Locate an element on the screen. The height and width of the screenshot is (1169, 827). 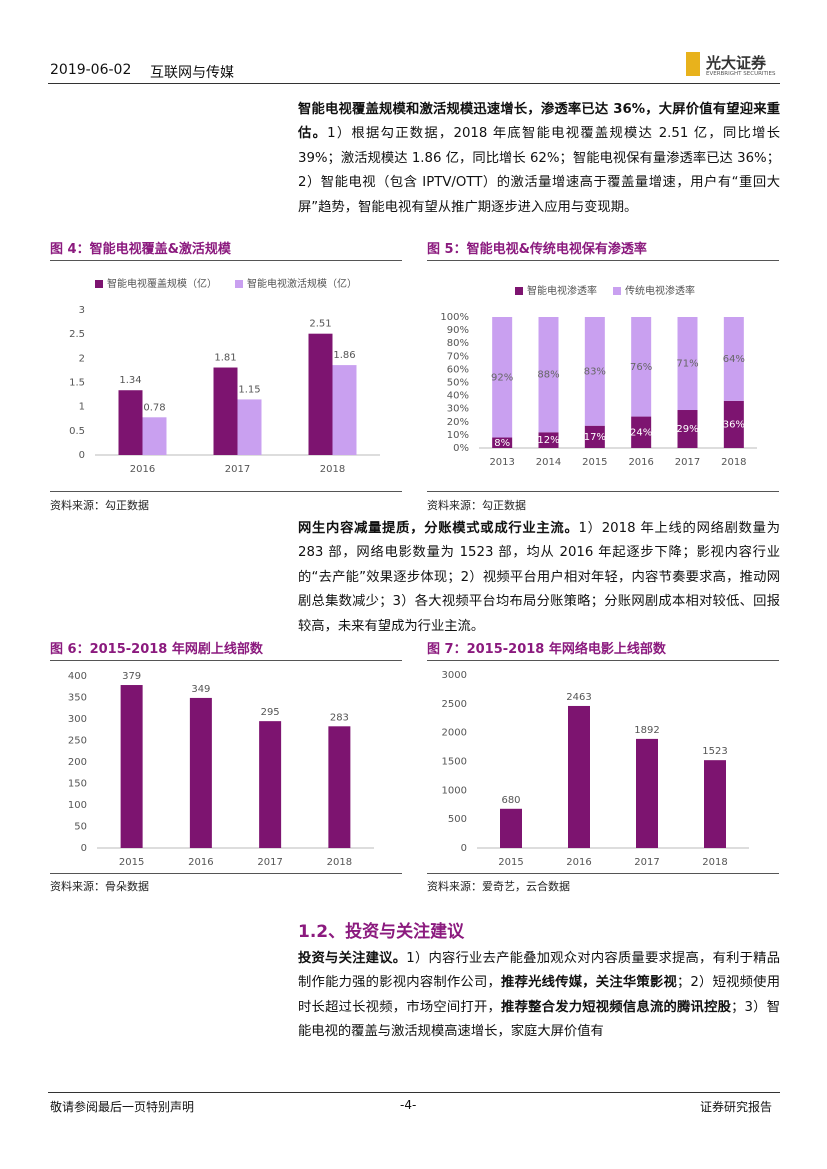
section-number: 1.2、 is located at coordinates (322, 932).